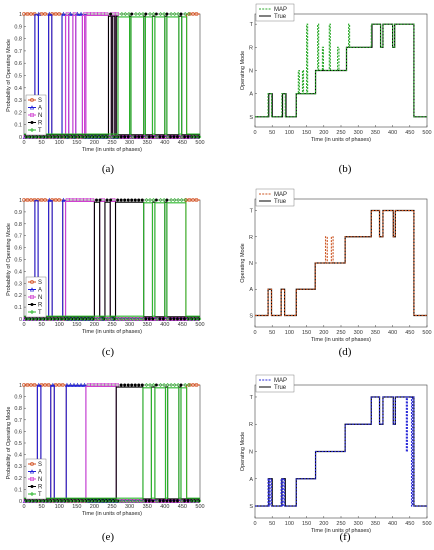 The height and width of the screenshot is (550, 434). I want to click on panel-label: (b), so click(345, 169).